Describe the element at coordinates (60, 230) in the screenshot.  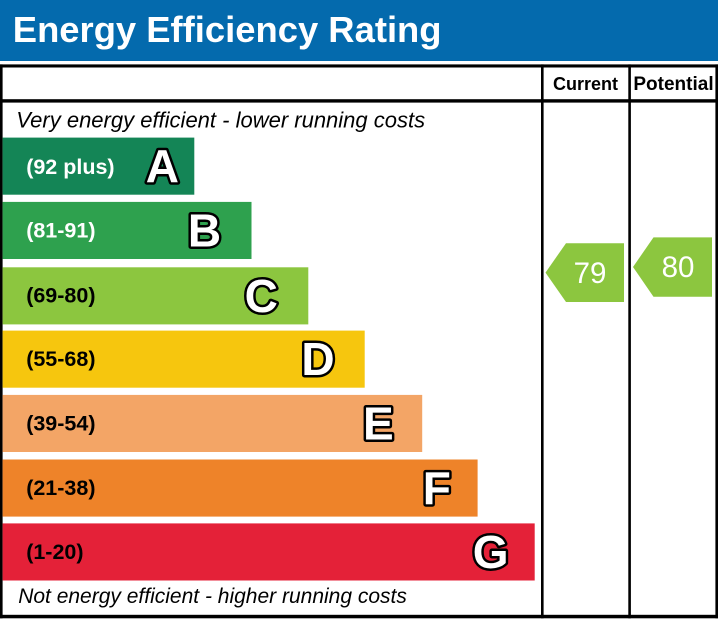
I see `svg-text: (81-91)` at that location.